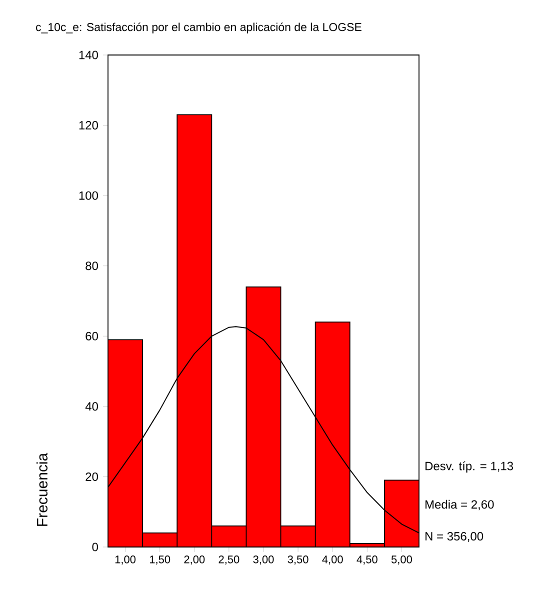 Image resolution: width=560 pixels, height=604 pixels. I want to click on x-tick-label: 3,50, so click(298, 560).